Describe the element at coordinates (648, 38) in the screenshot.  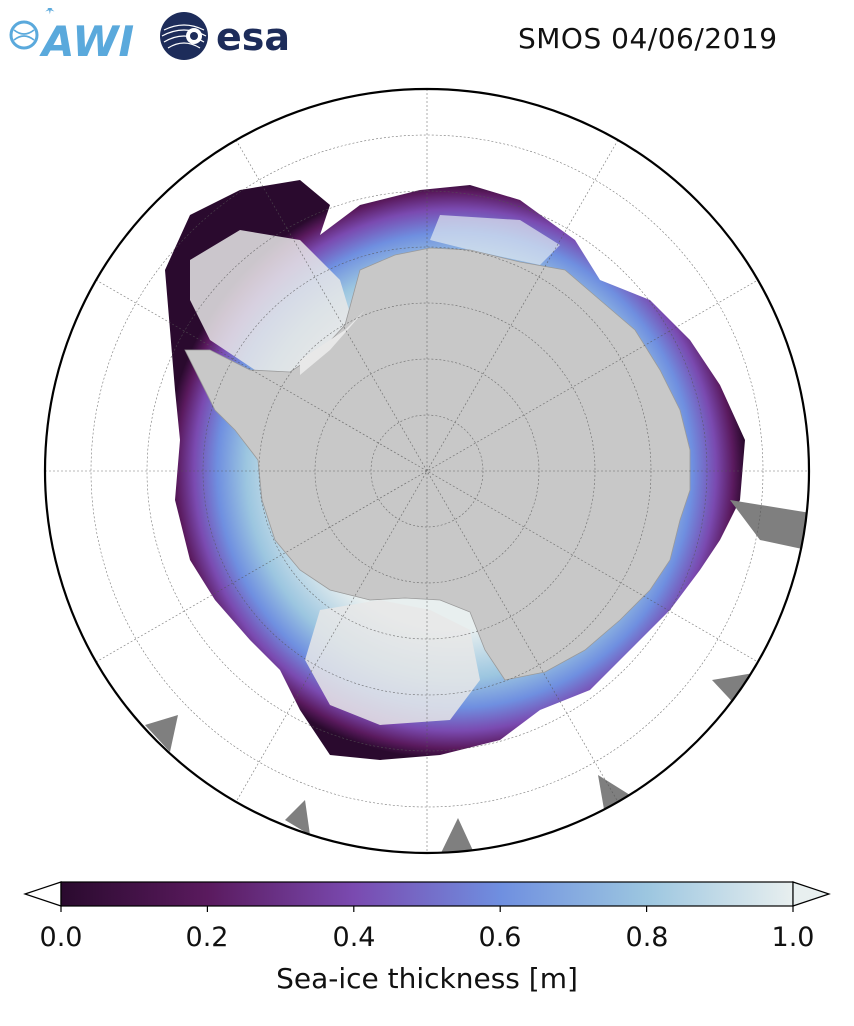
I see `map-title: SMOS 04/06/2019` at that location.